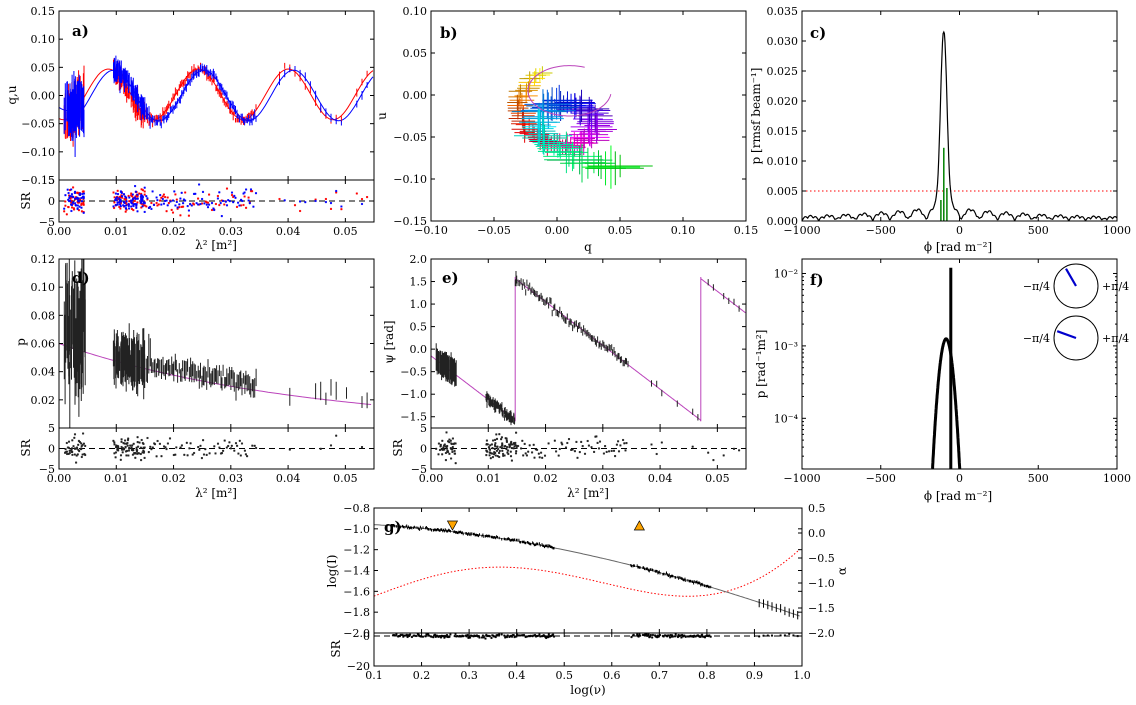 The width and height of the screenshot is (1136, 705). I want to click on panel-d-resid: 5 0 −50.00 0.01 0.02 0.03 0.04 0.05 SR λ² [m²], so click(197, 461).